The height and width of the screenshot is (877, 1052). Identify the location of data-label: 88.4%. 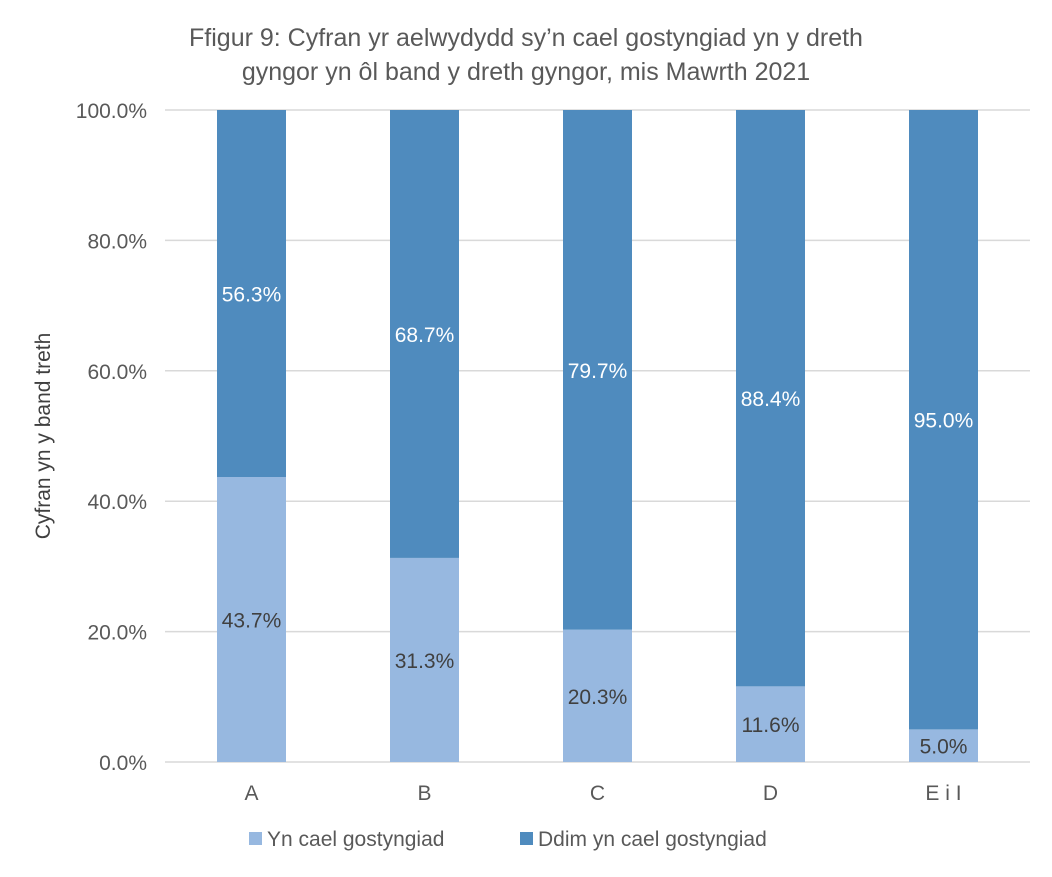
(771, 399).